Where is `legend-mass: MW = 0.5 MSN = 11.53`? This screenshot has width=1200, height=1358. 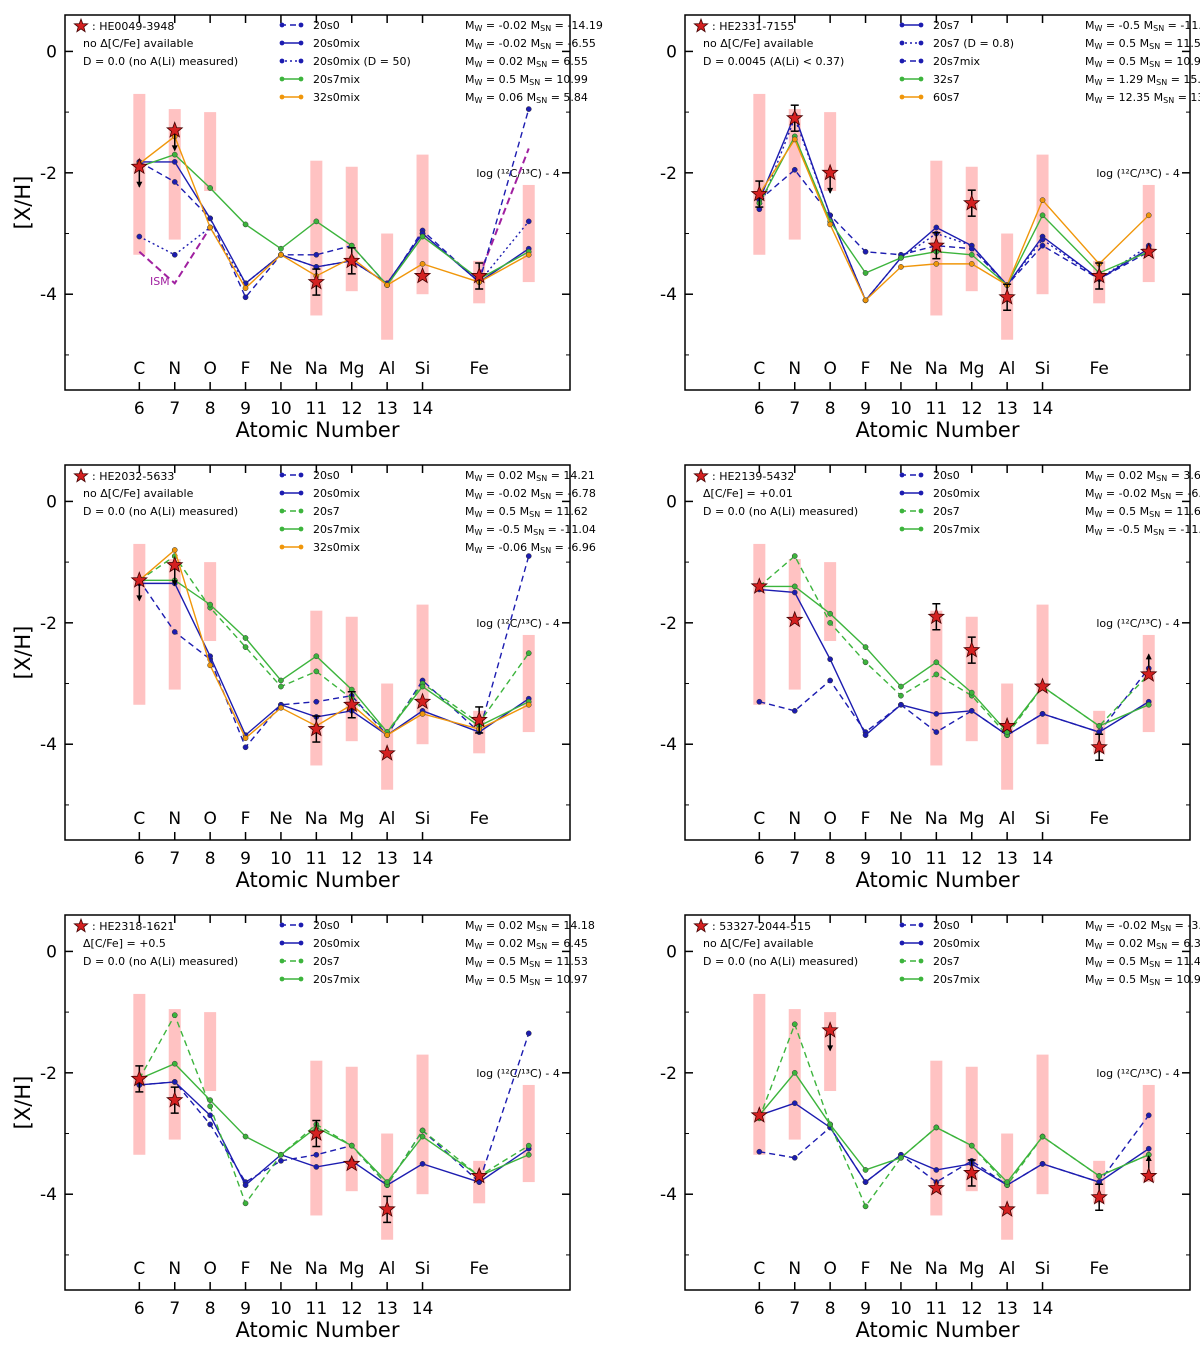
legend-mass: MW = 0.5 MSN = 11.53 is located at coordinates (526, 962).